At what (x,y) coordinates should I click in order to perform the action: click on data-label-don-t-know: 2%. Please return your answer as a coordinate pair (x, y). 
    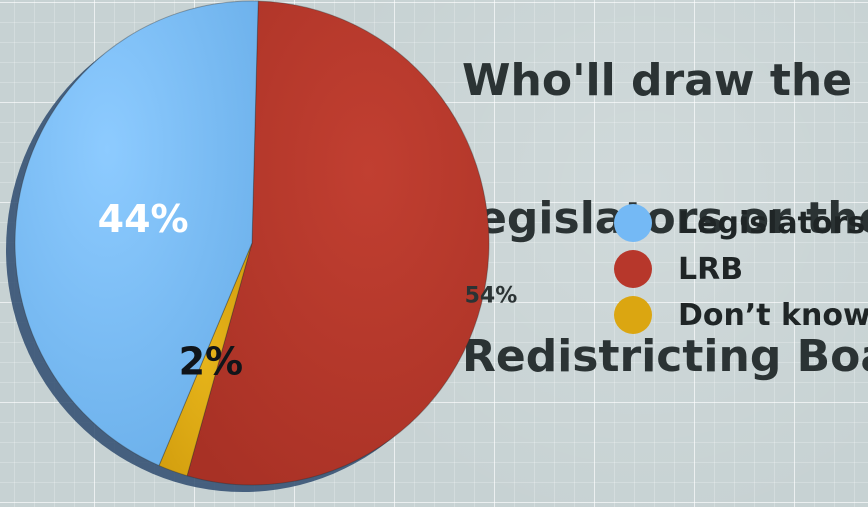
    Looking at the image, I should click on (211, 362).